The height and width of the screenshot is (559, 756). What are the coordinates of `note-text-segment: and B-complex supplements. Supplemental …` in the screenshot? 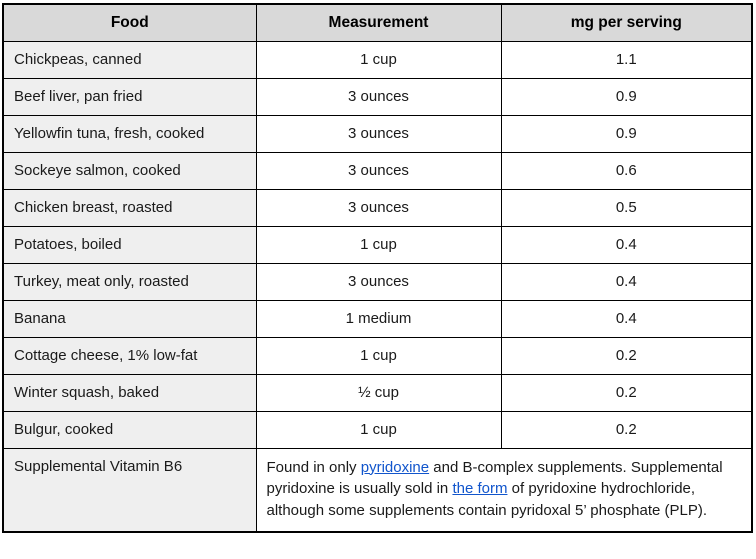 It's located at (494, 478).